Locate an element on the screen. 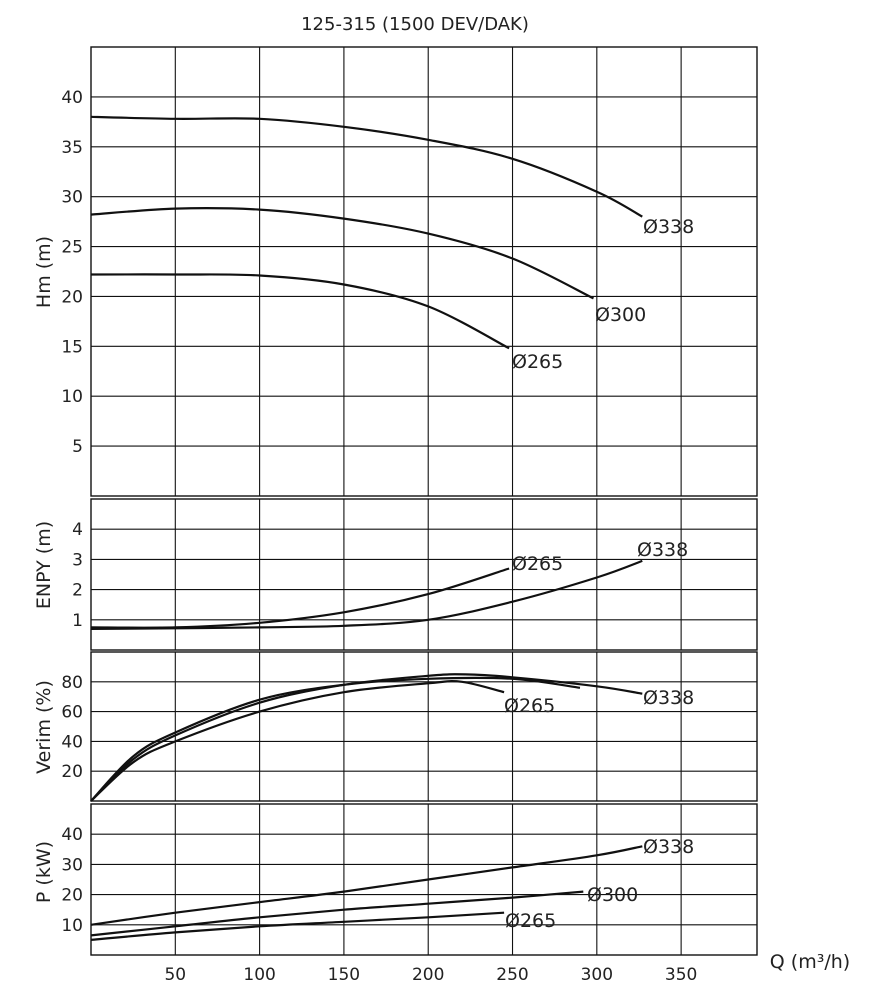 This screenshot has height=1004, width=878. y-tick-label: 5 is located at coordinates (77, 447).